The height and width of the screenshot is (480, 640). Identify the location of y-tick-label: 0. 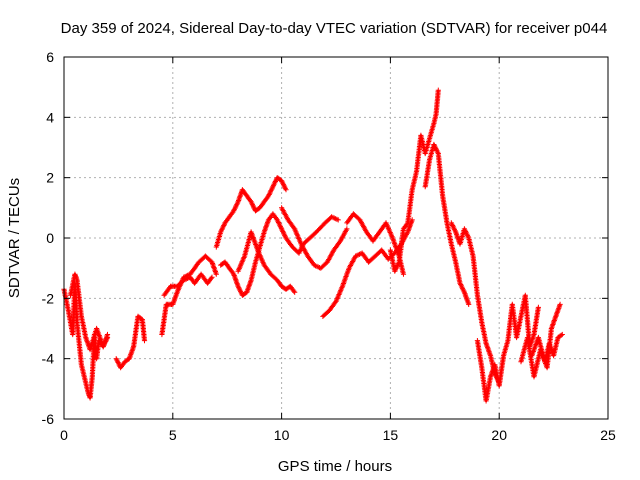
(50, 238).